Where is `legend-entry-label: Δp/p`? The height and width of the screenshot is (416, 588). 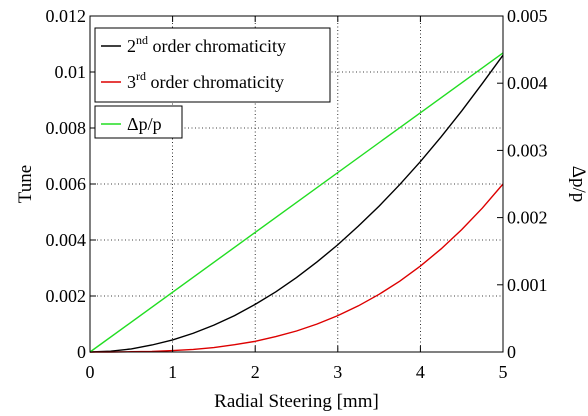
legend-entry-label: Δp/p is located at coordinates (144, 124).